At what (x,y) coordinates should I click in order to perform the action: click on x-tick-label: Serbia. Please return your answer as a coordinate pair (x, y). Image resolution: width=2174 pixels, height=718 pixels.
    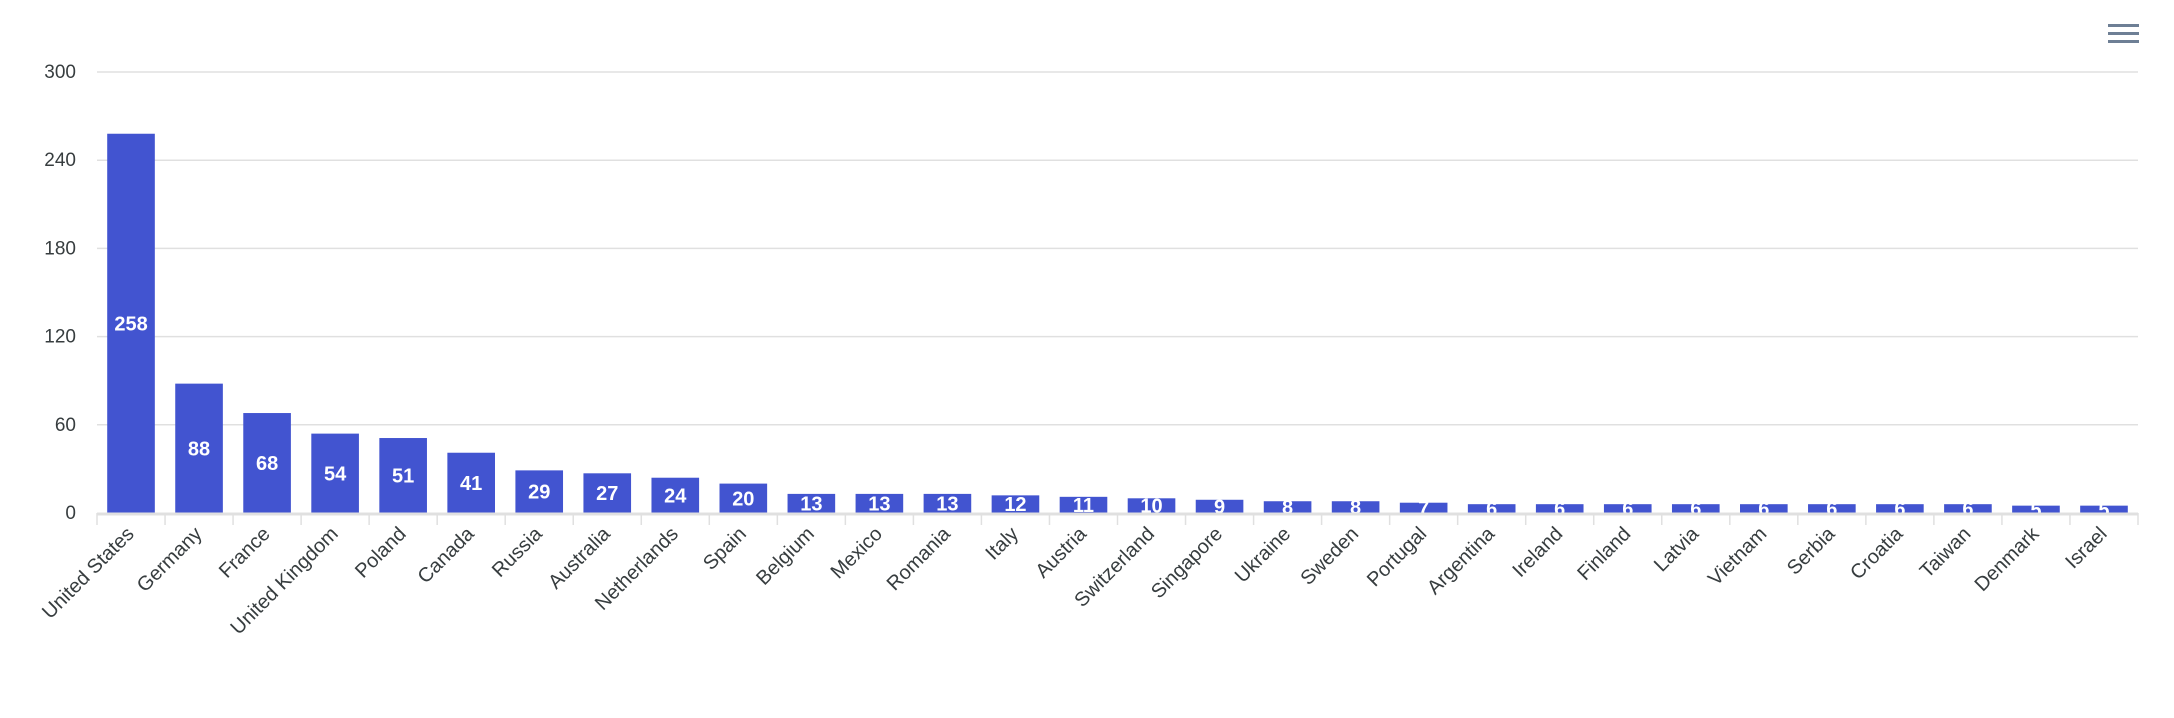
    Looking at the image, I should click on (1811, 550).